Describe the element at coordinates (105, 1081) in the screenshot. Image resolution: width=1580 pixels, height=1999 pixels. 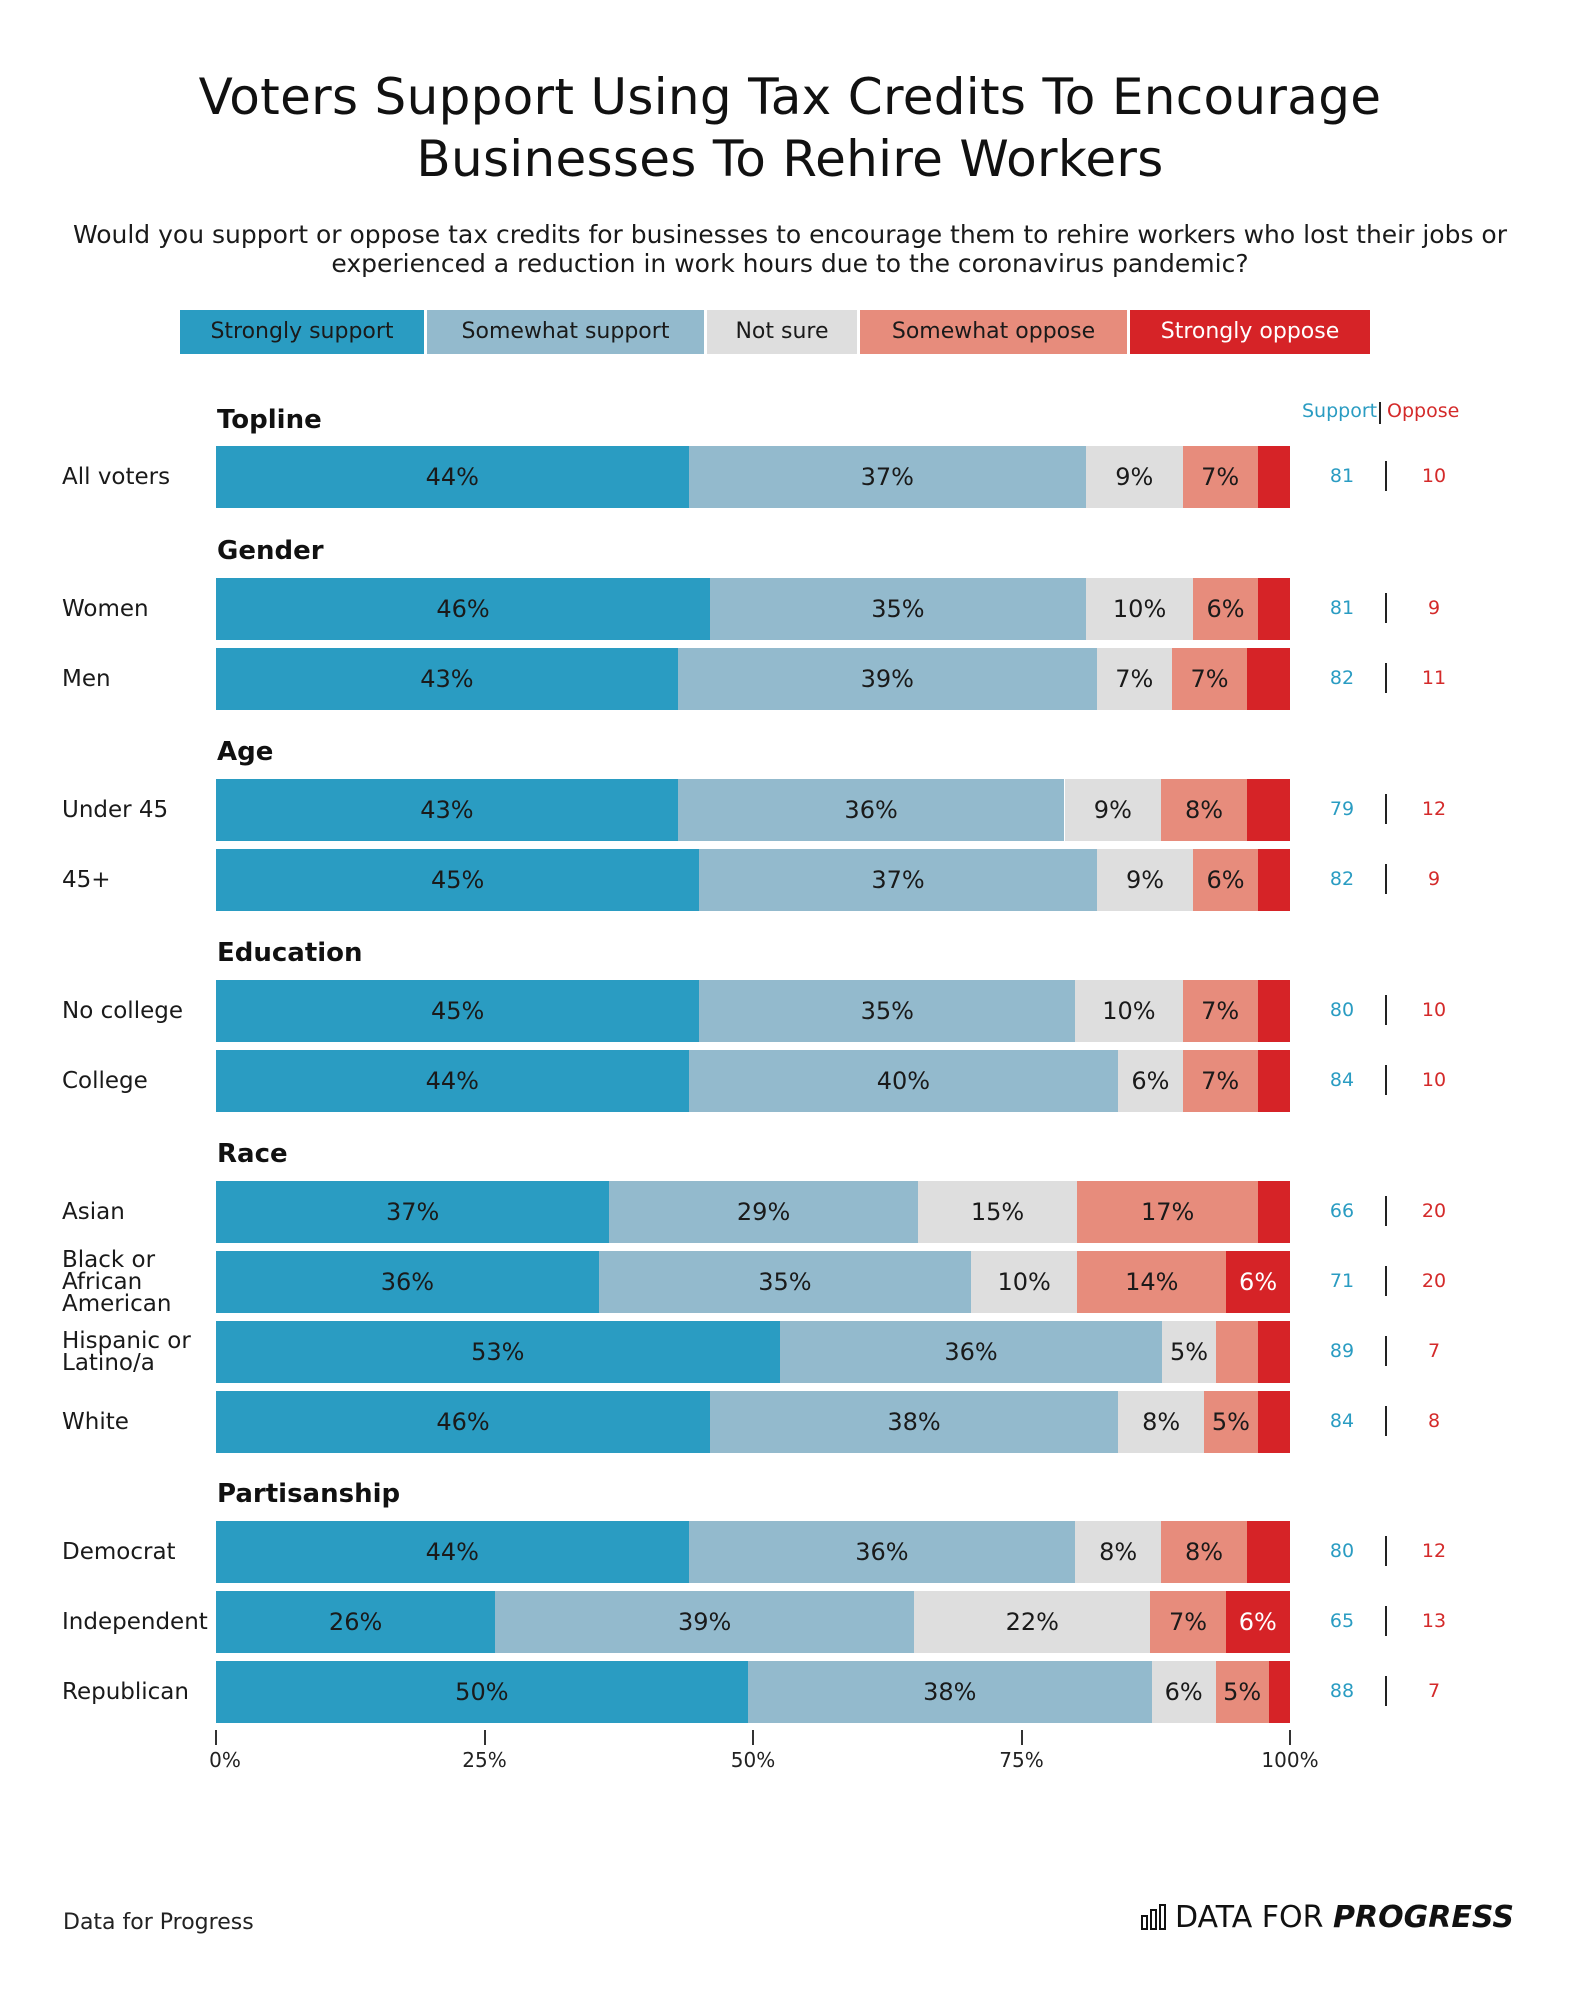
I see `row-label: College` at that location.